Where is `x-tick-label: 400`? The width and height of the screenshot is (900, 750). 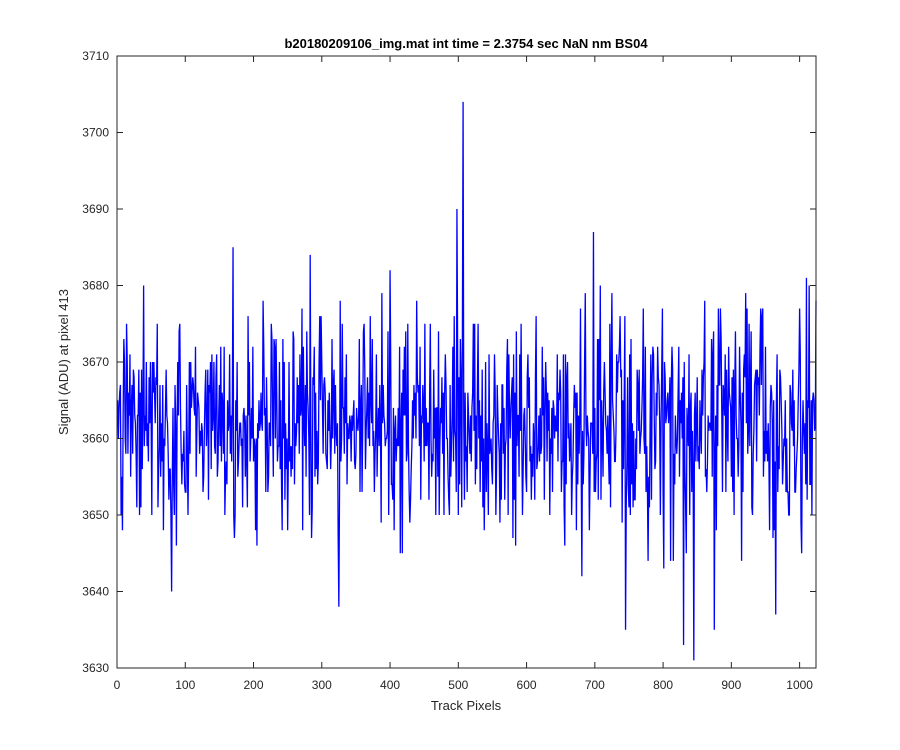
x-tick-label: 400 is located at coordinates (390, 685).